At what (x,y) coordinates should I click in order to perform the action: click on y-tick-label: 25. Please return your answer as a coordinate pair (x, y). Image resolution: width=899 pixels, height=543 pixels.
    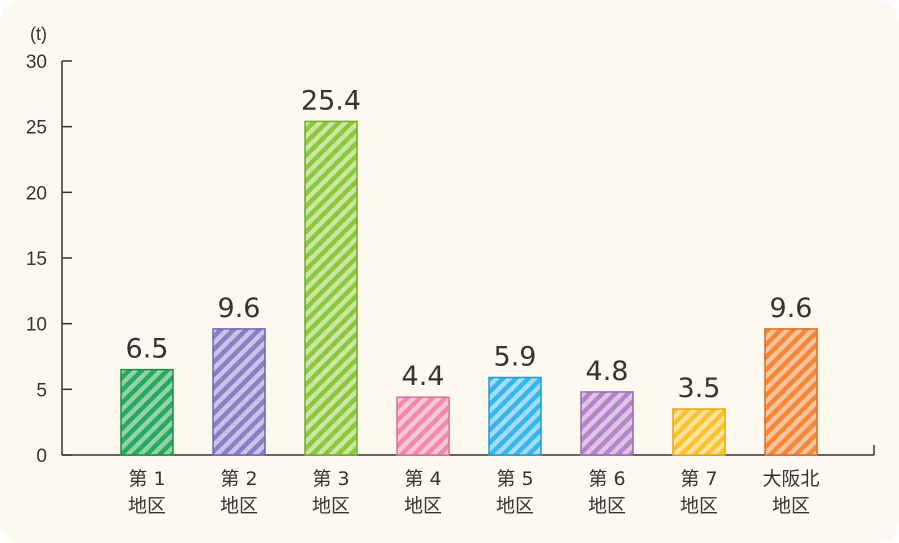
    Looking at the image, I should click on (36, 128).